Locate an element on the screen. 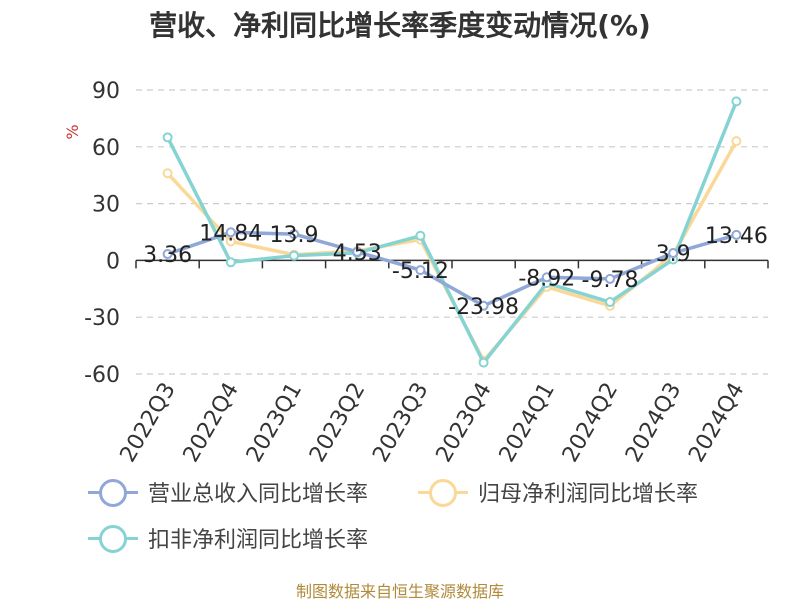 This screenshot has width=800, height=602. chart-title: 营收、净利同比增长率季度变动情况(%) is located at coordinates (400, 25).